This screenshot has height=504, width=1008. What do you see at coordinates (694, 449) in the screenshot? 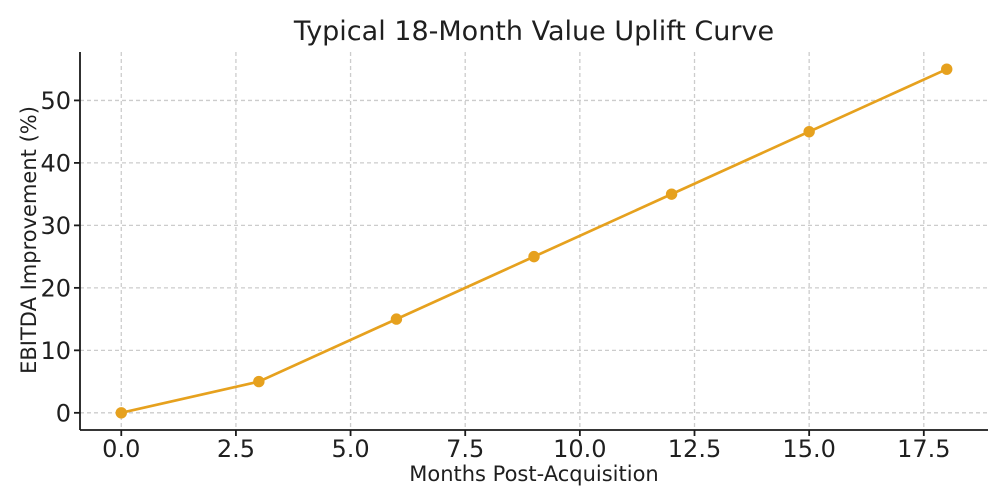
I see `x-tick-label: 12.5` at bounding box center [694, 449].